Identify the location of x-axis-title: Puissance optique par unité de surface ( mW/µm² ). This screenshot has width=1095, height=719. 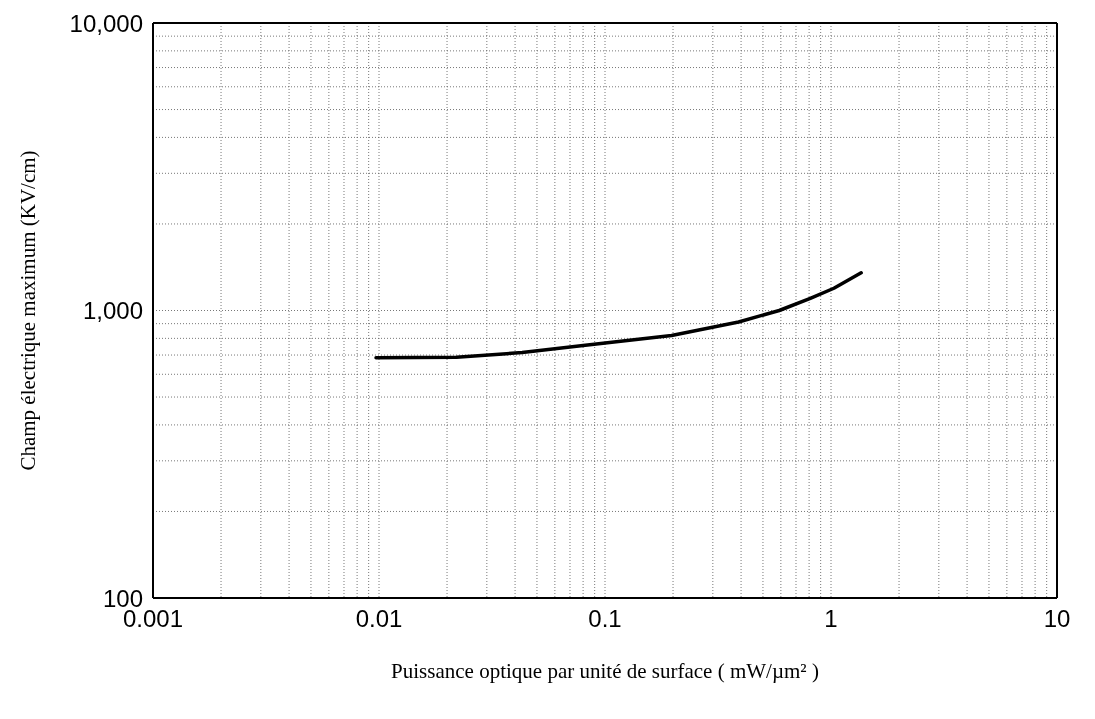
(605, 671).